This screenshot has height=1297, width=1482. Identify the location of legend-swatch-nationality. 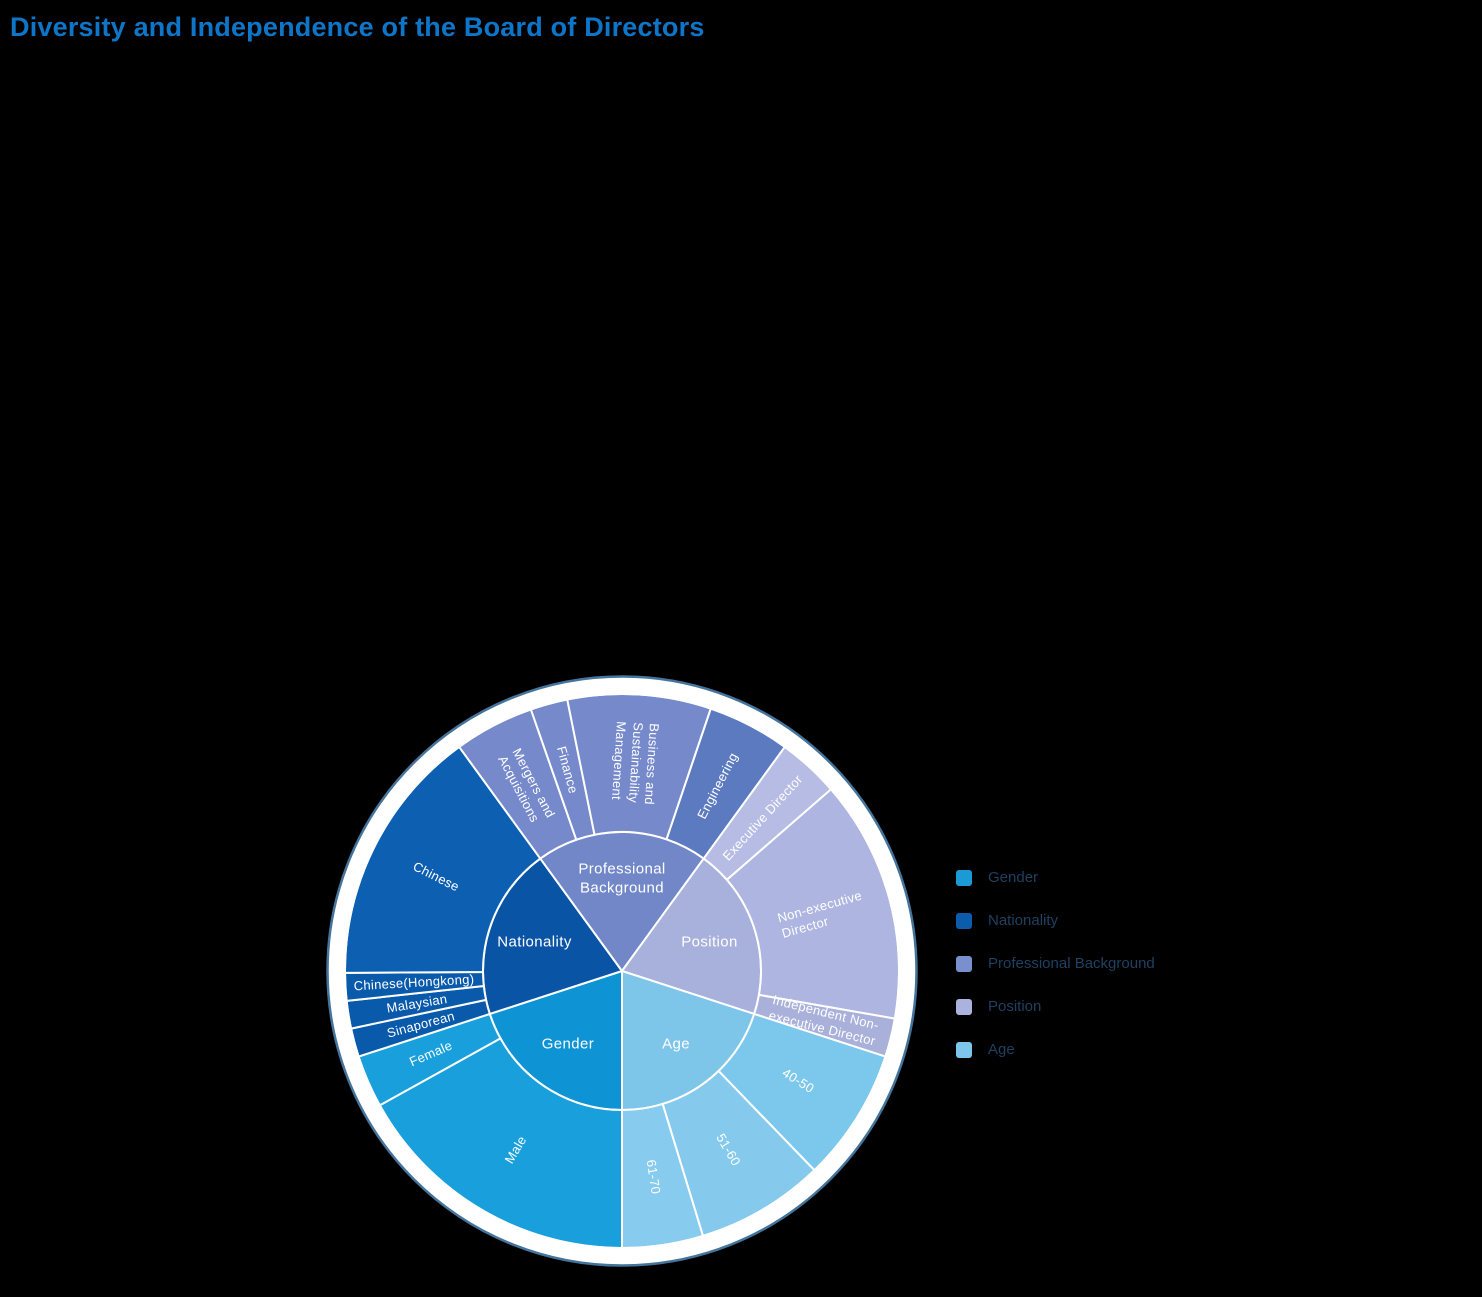
(964, 920).